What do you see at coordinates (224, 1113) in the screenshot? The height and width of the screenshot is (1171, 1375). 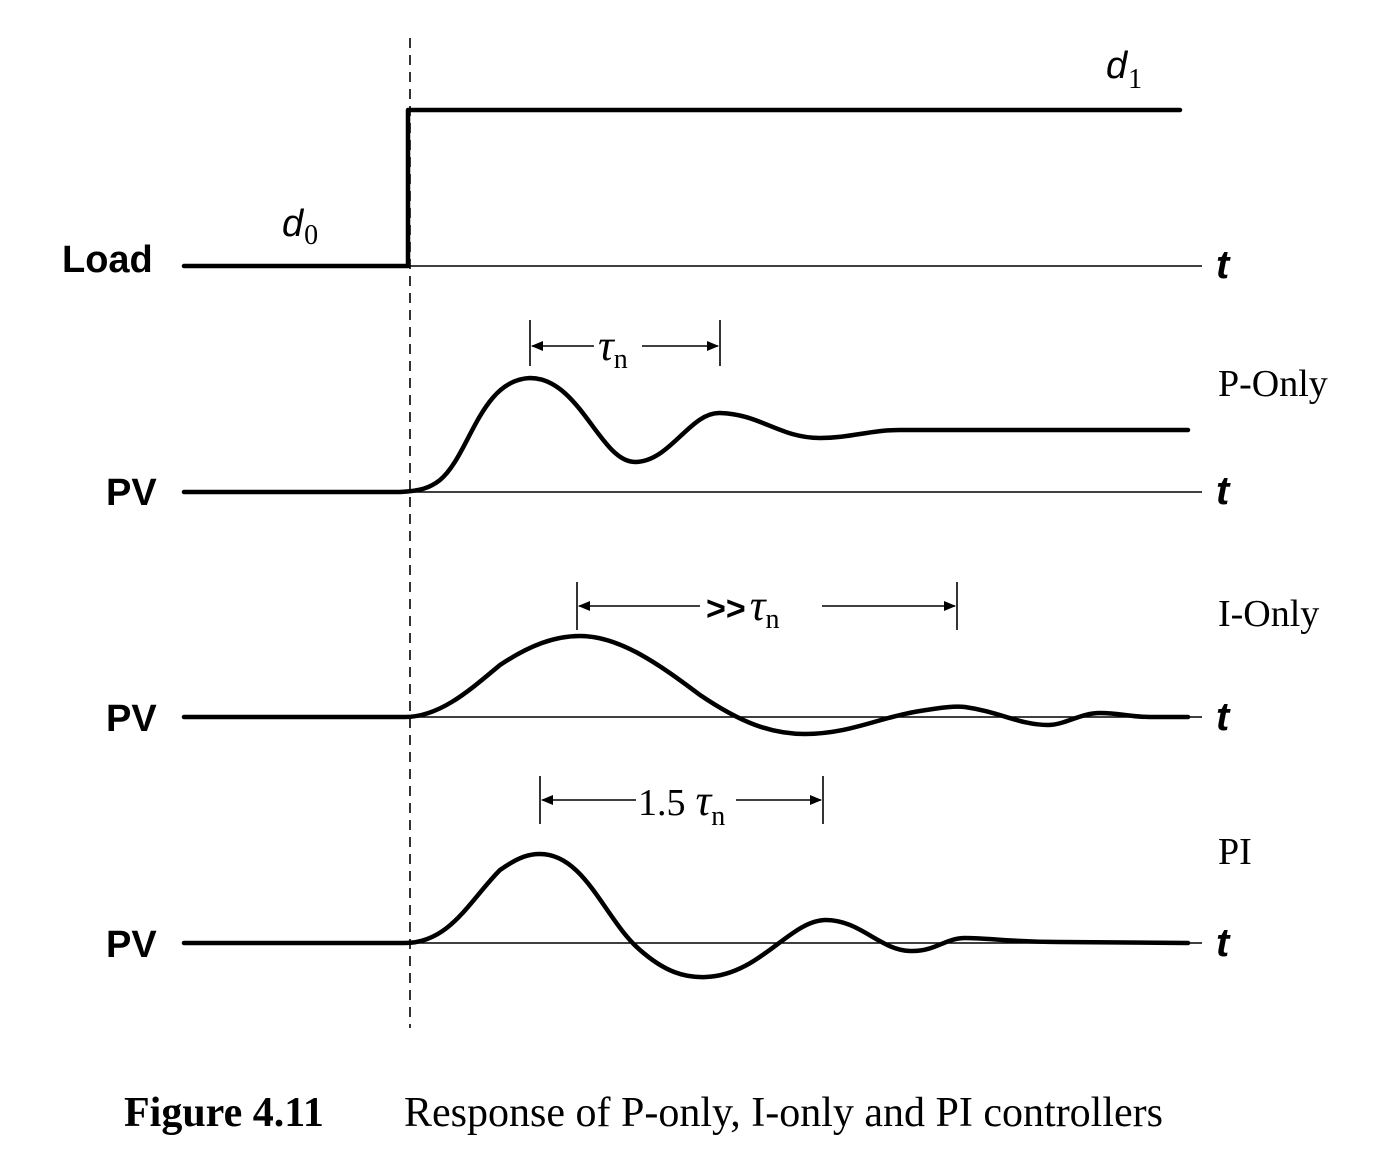 I see `caption-number: Figure 4.11` at bounding box center [224, 1113].